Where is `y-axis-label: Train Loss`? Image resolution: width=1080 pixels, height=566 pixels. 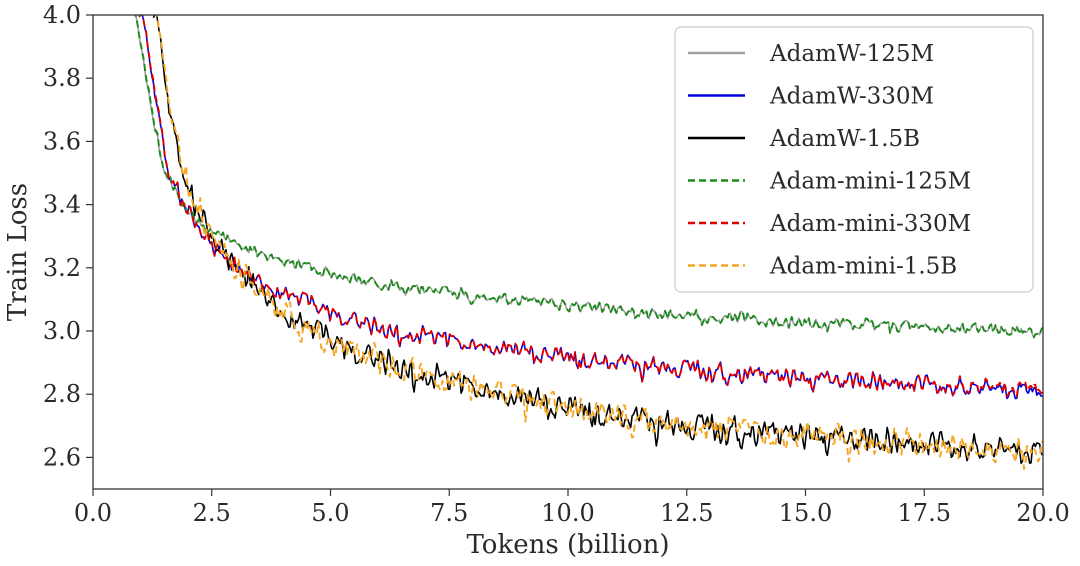
y-axis-label: Train Loss is located at coordinates (18, 252).